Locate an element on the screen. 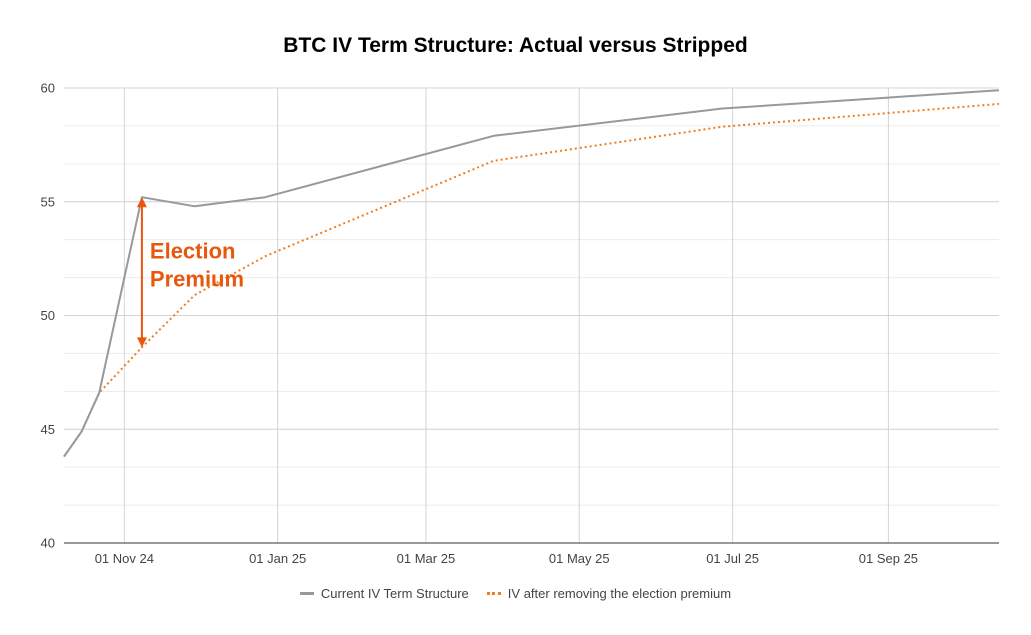  y-tick-label: 40 is located at coordinates (48, 543).